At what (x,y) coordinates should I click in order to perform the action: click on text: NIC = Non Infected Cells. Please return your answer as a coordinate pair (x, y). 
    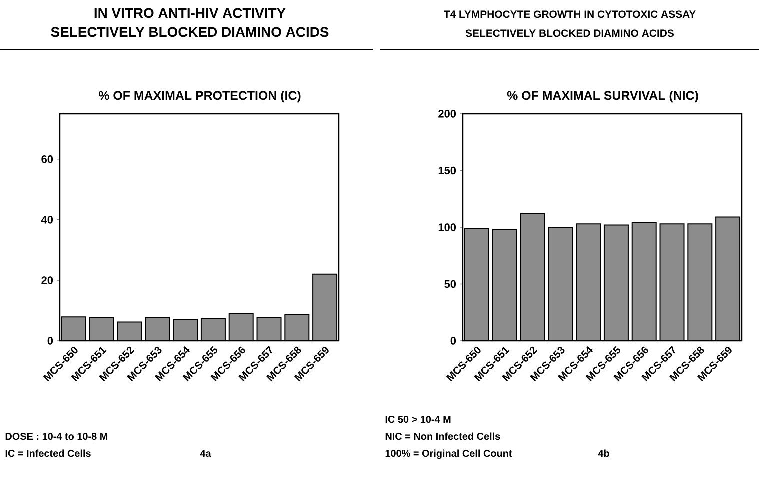
    Looking at the image, I should click on (443, 436).